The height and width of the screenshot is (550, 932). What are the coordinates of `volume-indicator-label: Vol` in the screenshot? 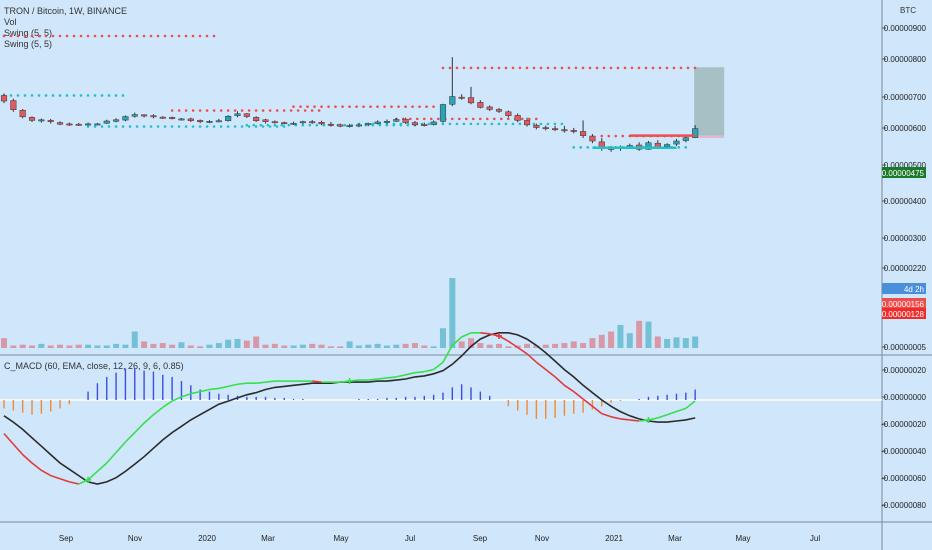 It's located at (10, 22).